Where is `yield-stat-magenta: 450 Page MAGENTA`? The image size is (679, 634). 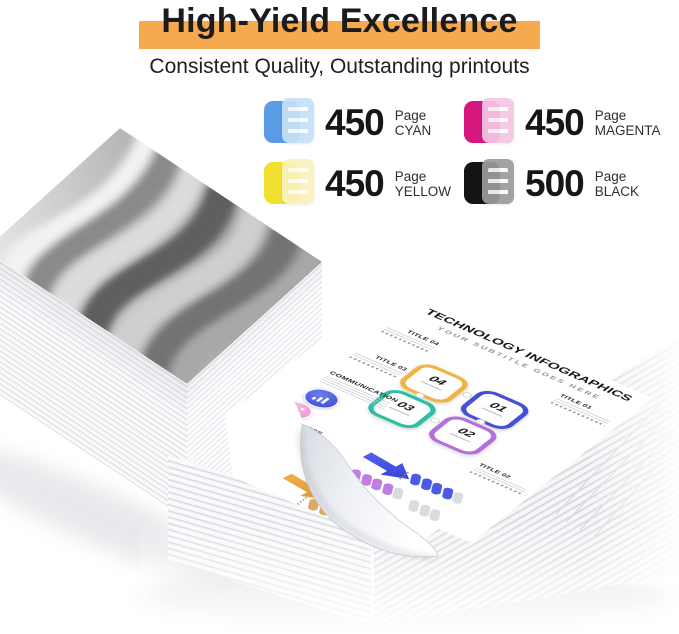
yield-stat-magenta: 450 Page MAGENTA is located at coordinates (571, 122).